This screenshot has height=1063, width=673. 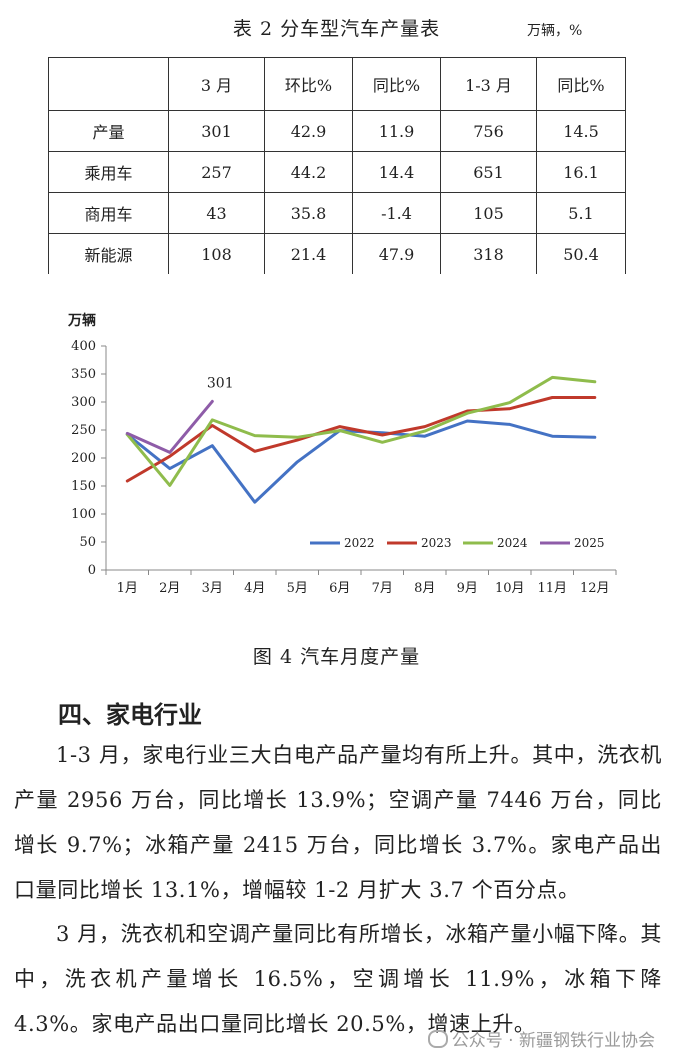 I want to click on table-caption: 表 2 分车型汽车产量表, so click(x=336, y=29).